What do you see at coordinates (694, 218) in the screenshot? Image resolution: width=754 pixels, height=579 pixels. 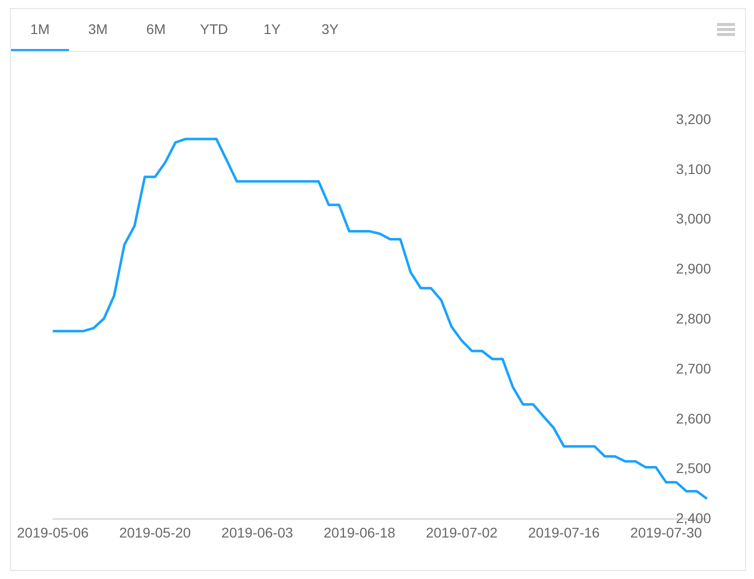 I see `y-tick-label: 3,000` at bounding box center [694, 218].